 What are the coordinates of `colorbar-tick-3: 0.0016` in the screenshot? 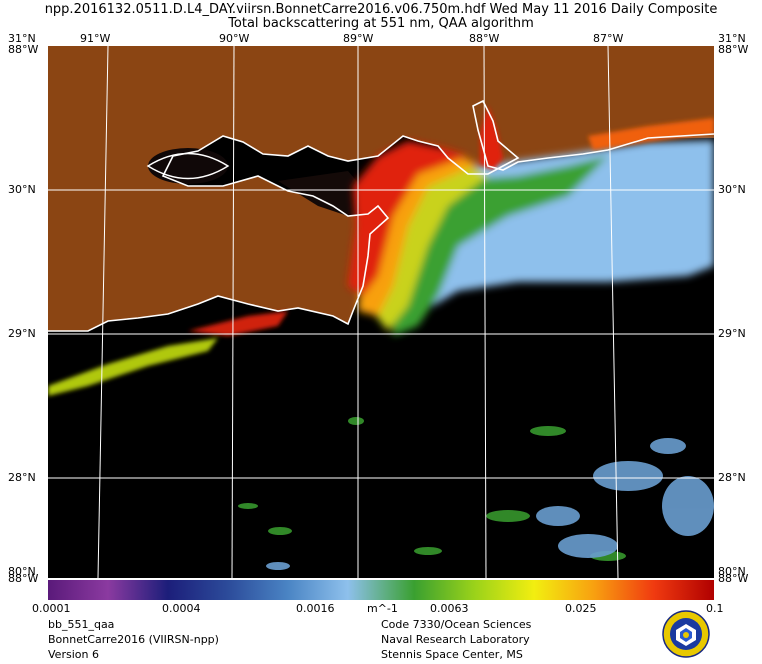 It's located at (315, 608).